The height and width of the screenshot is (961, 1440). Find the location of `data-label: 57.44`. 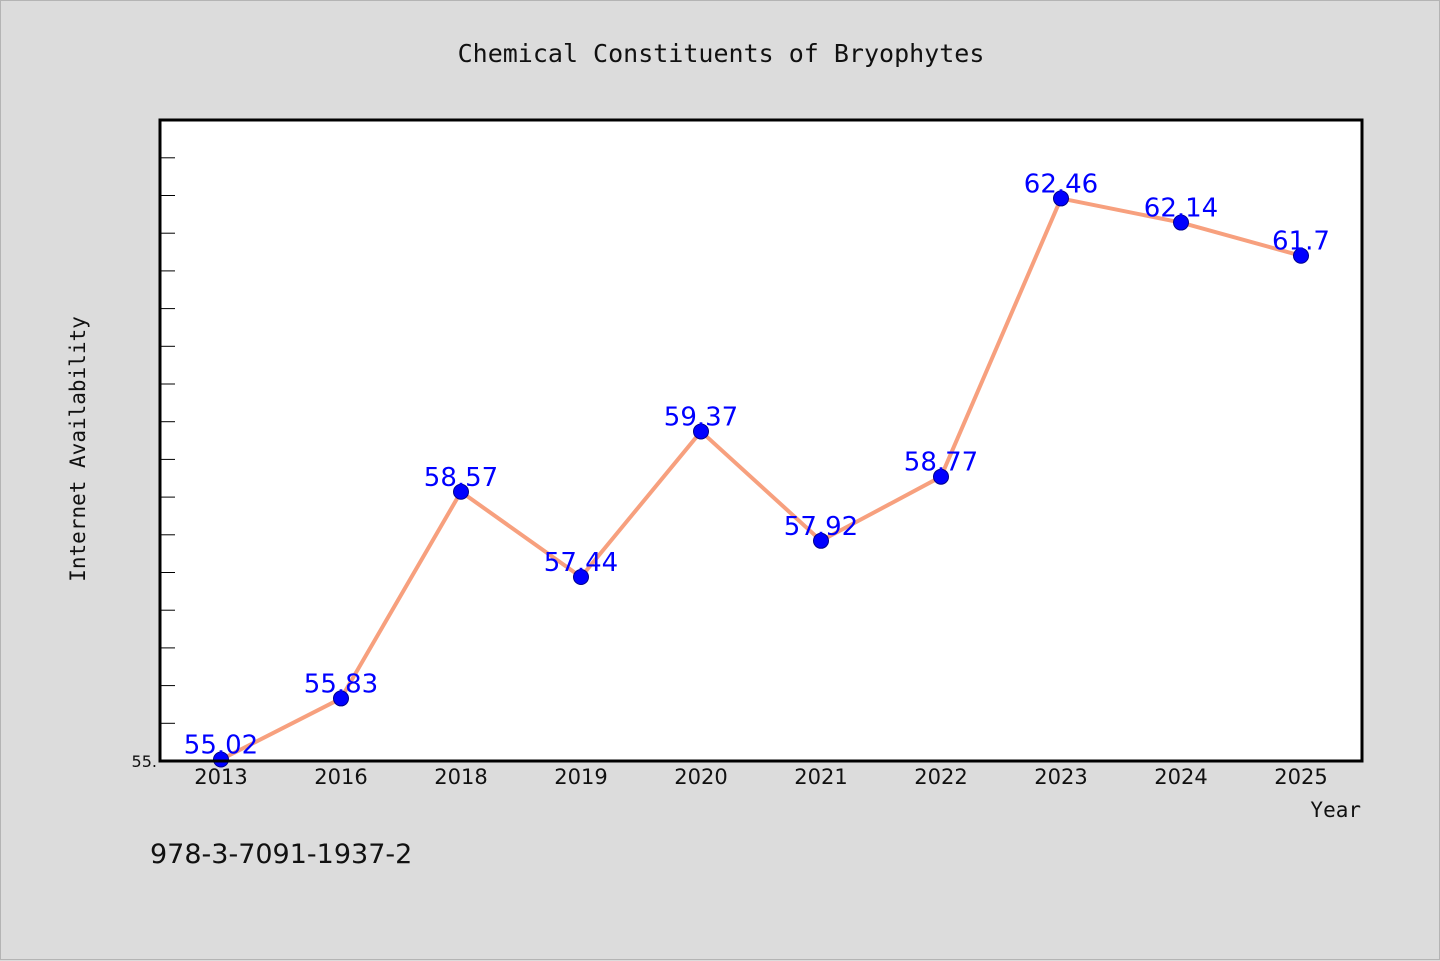

data-label: 57.44 is located at coordinates (581, 563).